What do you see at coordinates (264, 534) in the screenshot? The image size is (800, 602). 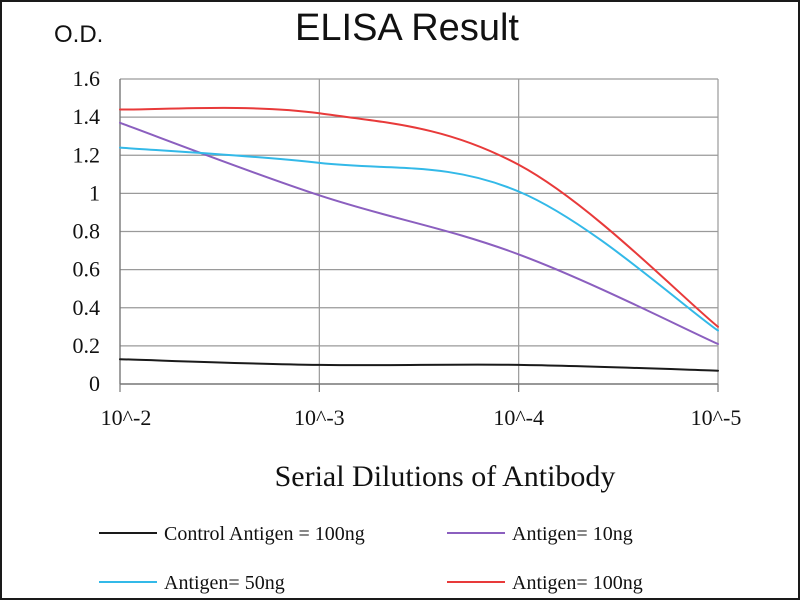 I see `legend-label: Control Antigen = 100ng` at bounding box center [264, 534].